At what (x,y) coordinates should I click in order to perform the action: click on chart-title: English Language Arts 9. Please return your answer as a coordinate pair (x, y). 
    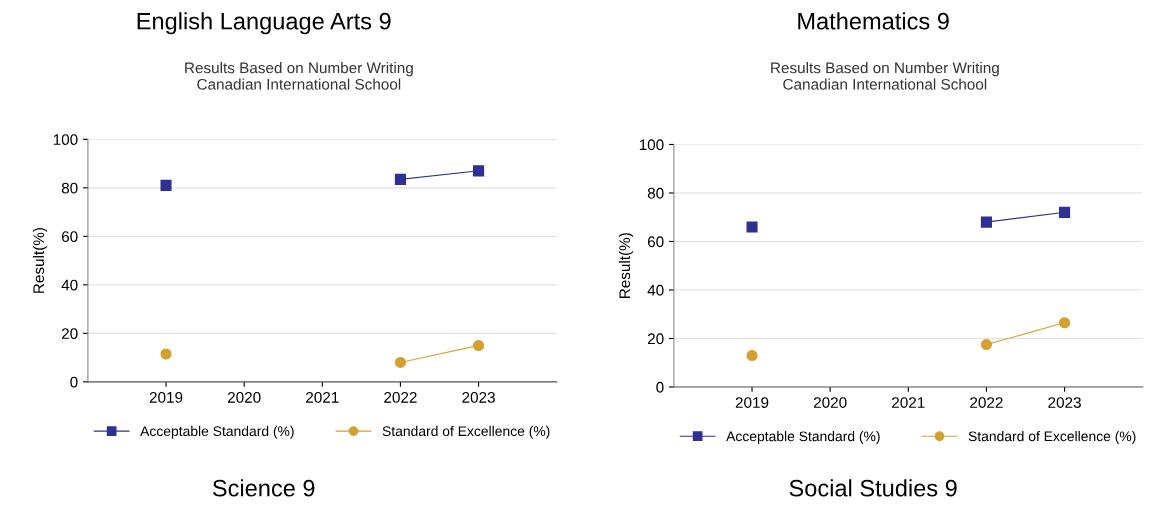
    Looking at the image, I should click on (264, 23).